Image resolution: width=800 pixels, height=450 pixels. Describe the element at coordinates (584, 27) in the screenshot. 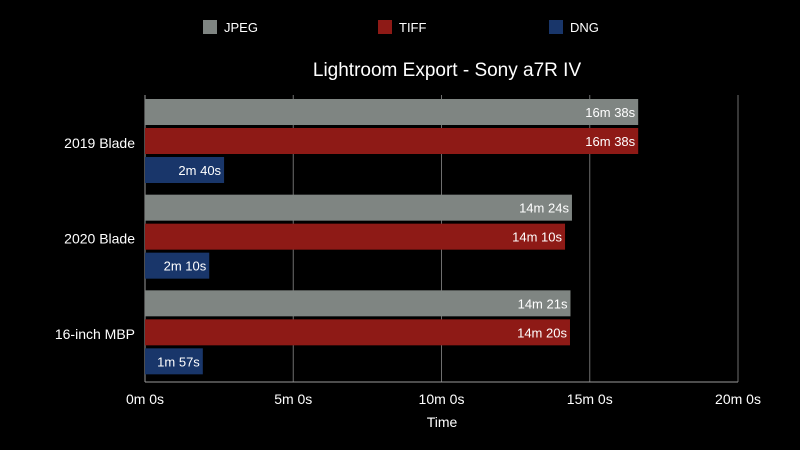

I see `legend-label-dng: DNG` at that location.